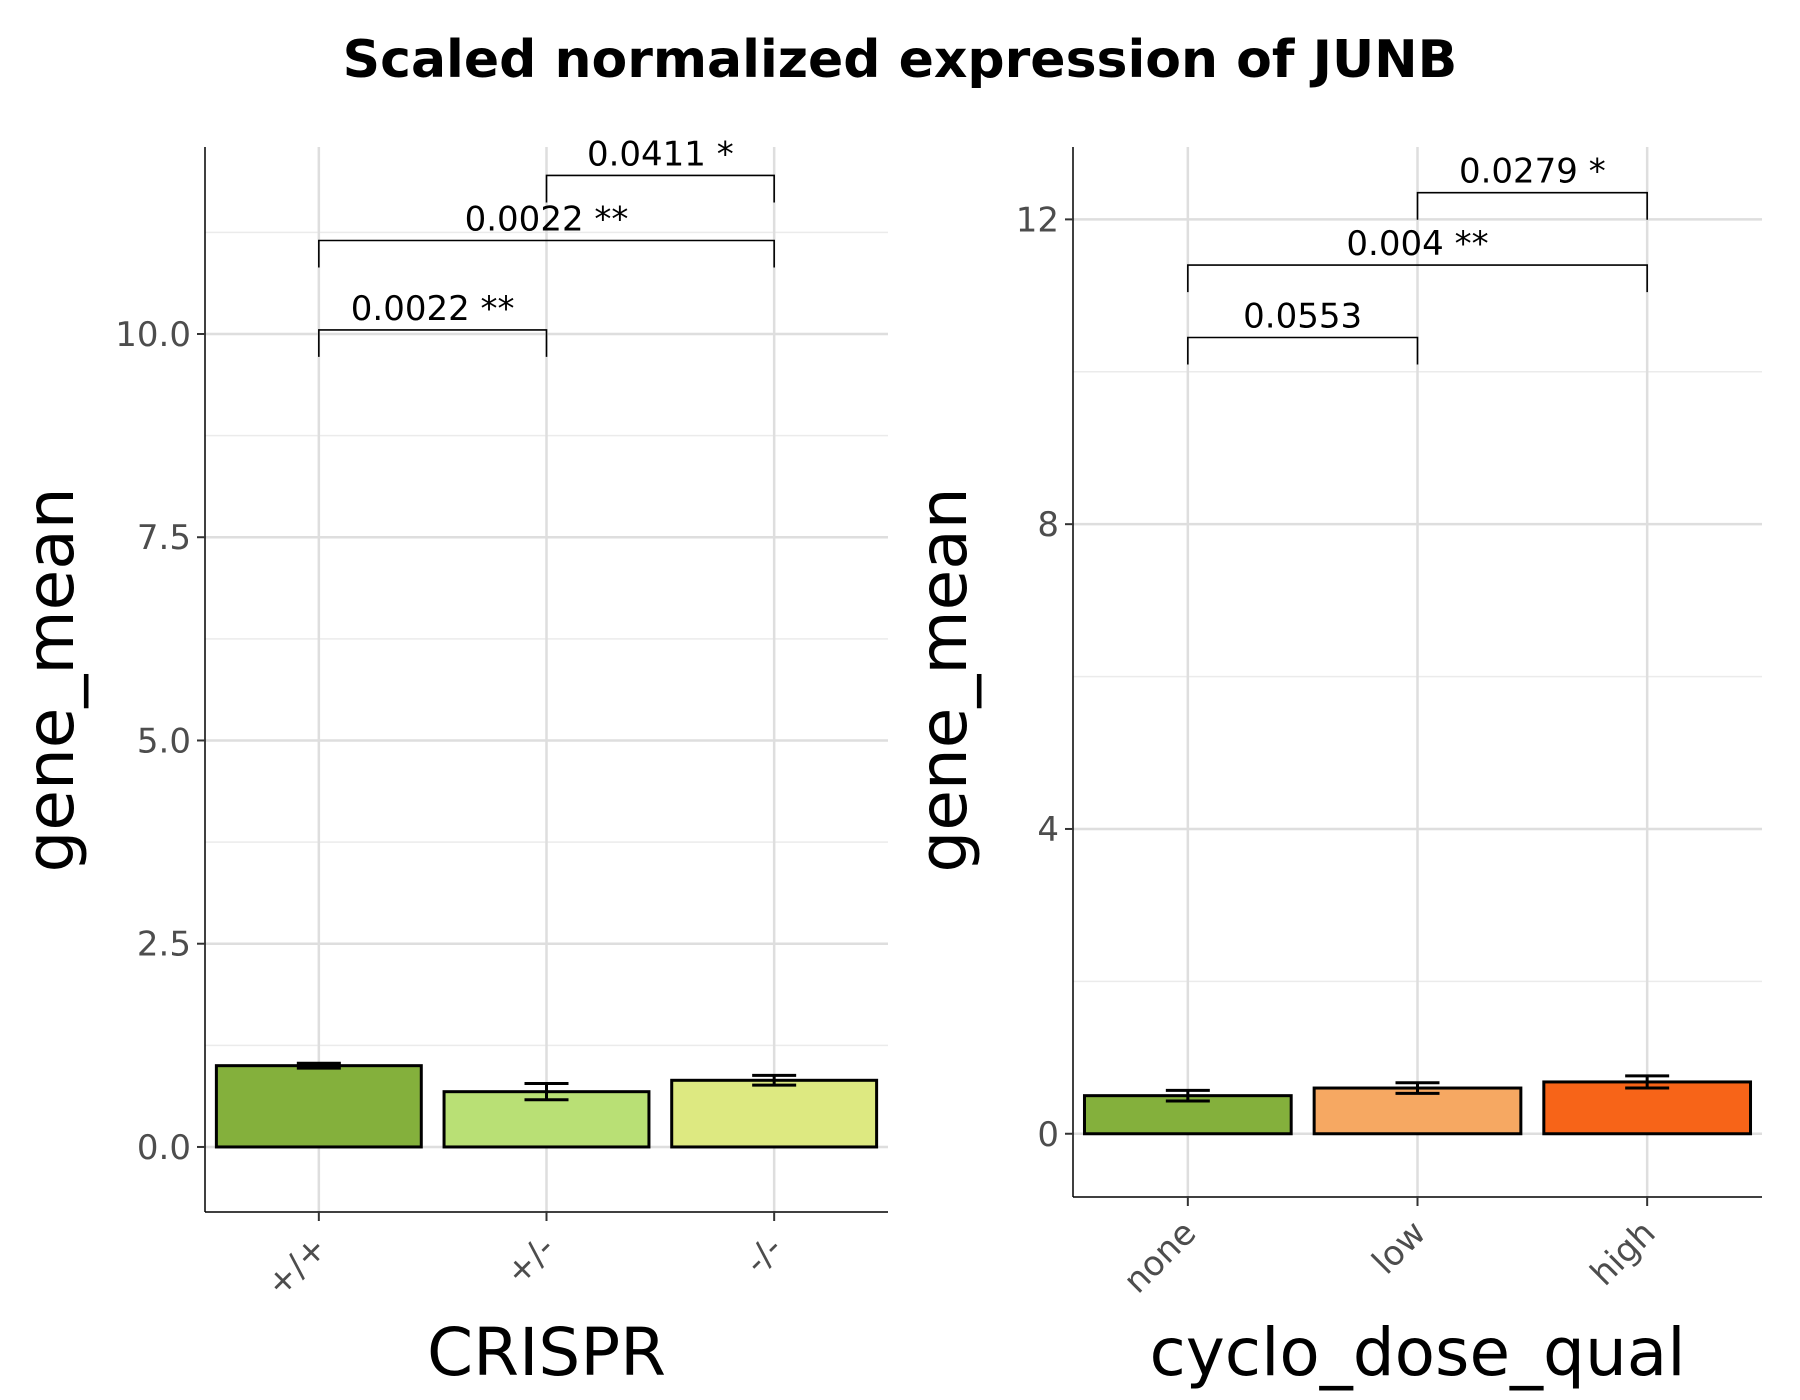 The image size is (1800, 1400). I want to click on significance-label: 0.0279 *, so click(1532, 172).